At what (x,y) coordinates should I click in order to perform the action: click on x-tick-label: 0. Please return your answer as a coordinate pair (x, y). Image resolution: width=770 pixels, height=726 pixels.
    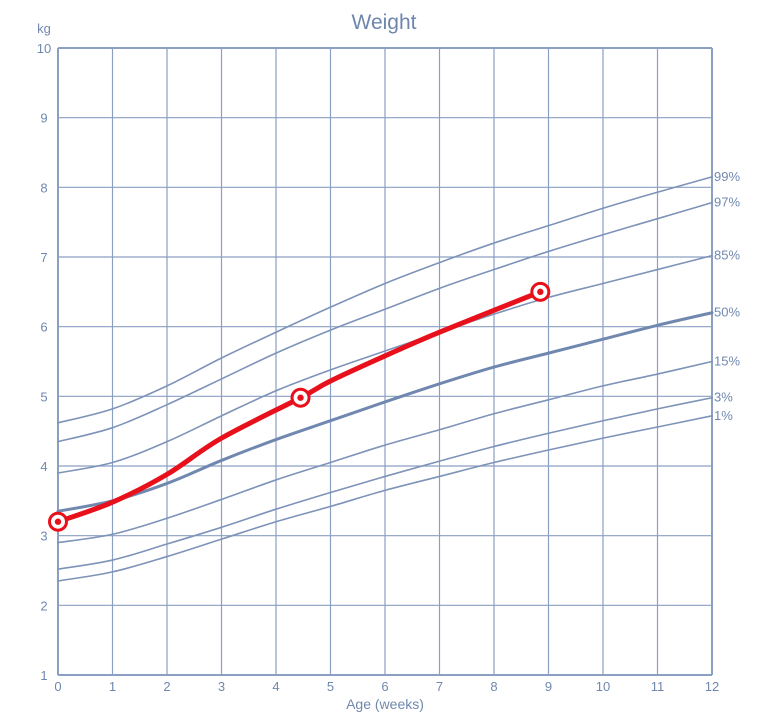
    Looking at the image, I should click on (57, 686).